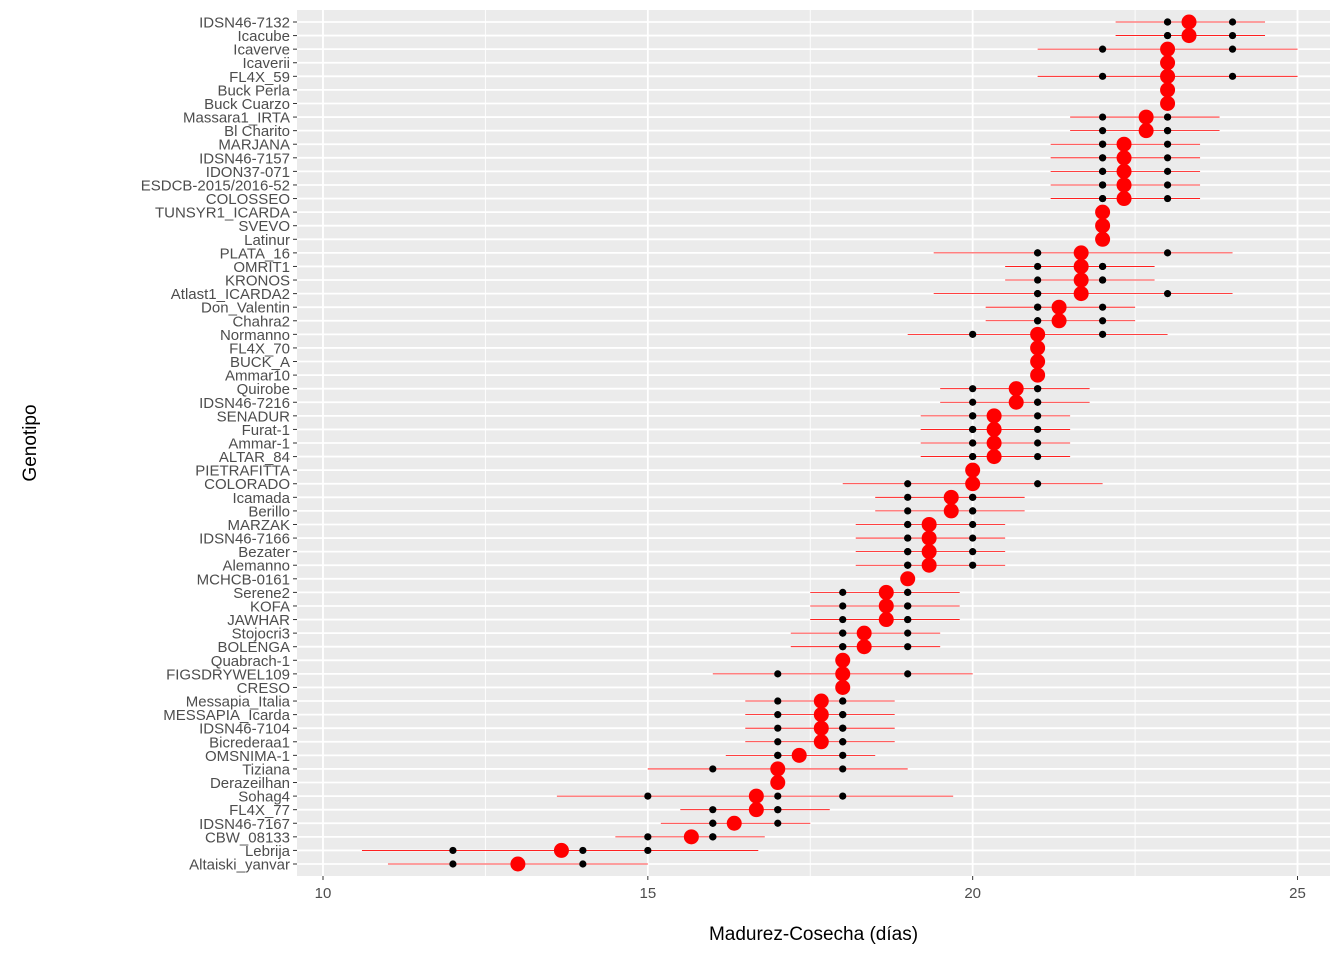 This screenshot has height=960, width=1344. Describe the element at coordinates (972, 893) in the screenshot. I see `x-tick-label: 20` at that location.